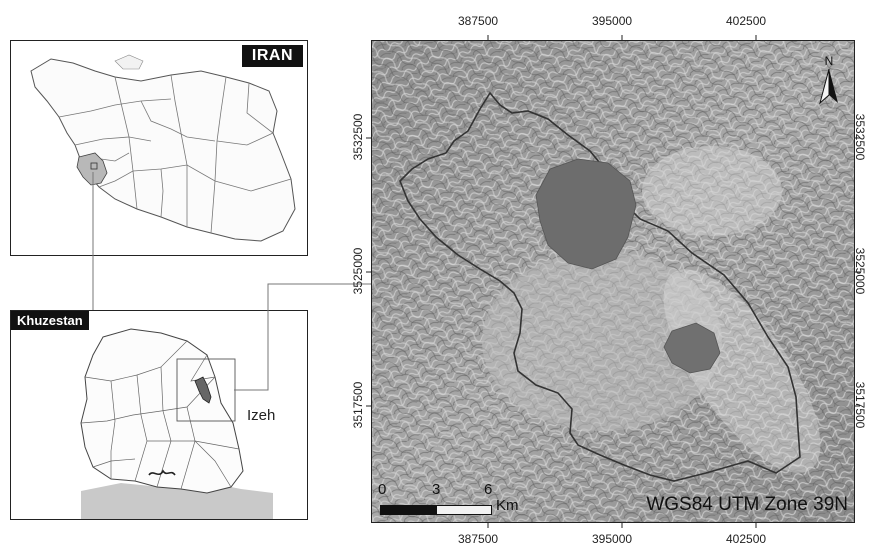  I want to click on province-inset-frame: Khuzestan Izeh, so click(159, 415).